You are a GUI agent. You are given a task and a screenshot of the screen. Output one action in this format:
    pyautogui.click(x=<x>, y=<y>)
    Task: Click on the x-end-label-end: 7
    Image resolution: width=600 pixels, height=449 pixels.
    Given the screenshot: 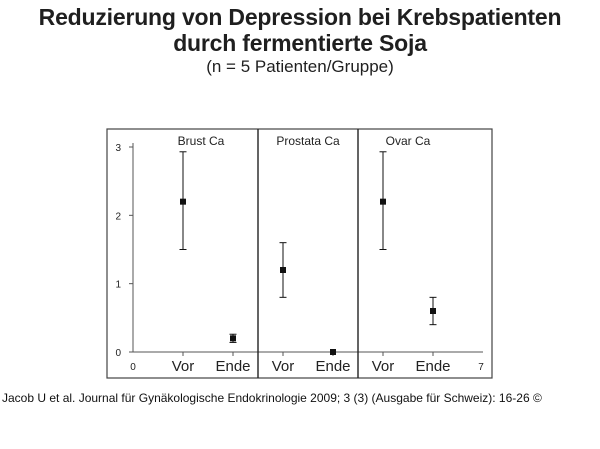 What is the action you would take?
    pyautogui.click(x=481, y=367)
    